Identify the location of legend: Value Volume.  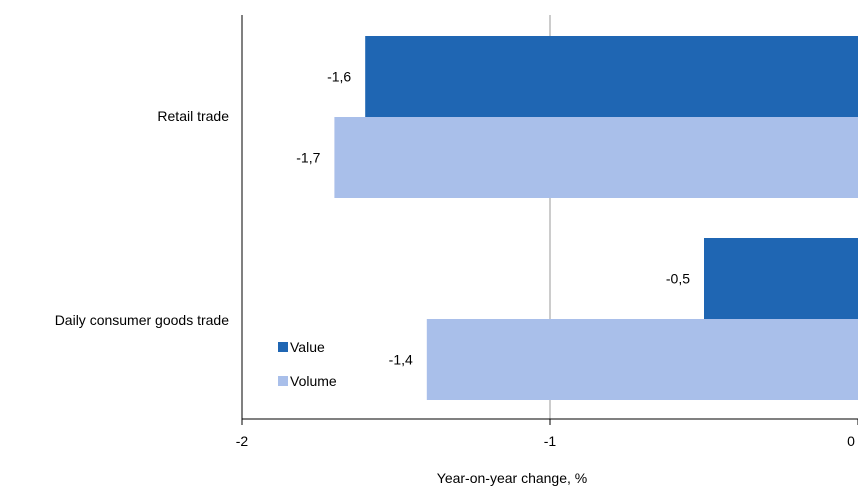
(307, 364).